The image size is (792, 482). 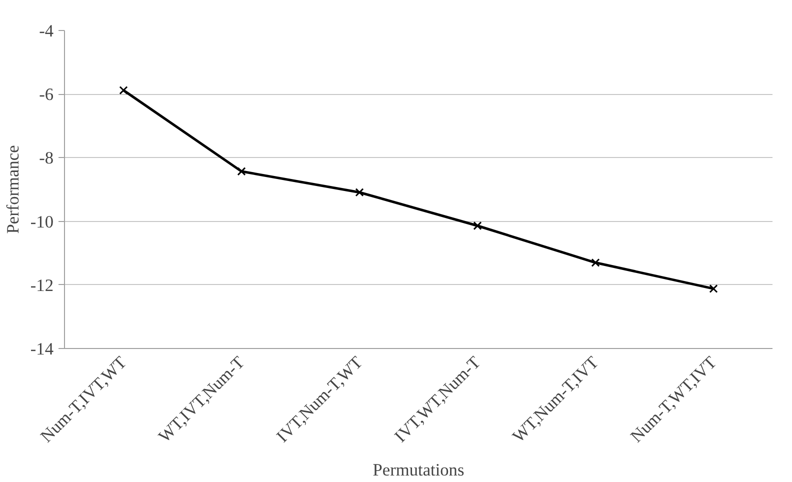 What do you see at coordinates (42, 285) in the screenshot?
I see `y-tick-label: -12` at bounding box center [42, 285].